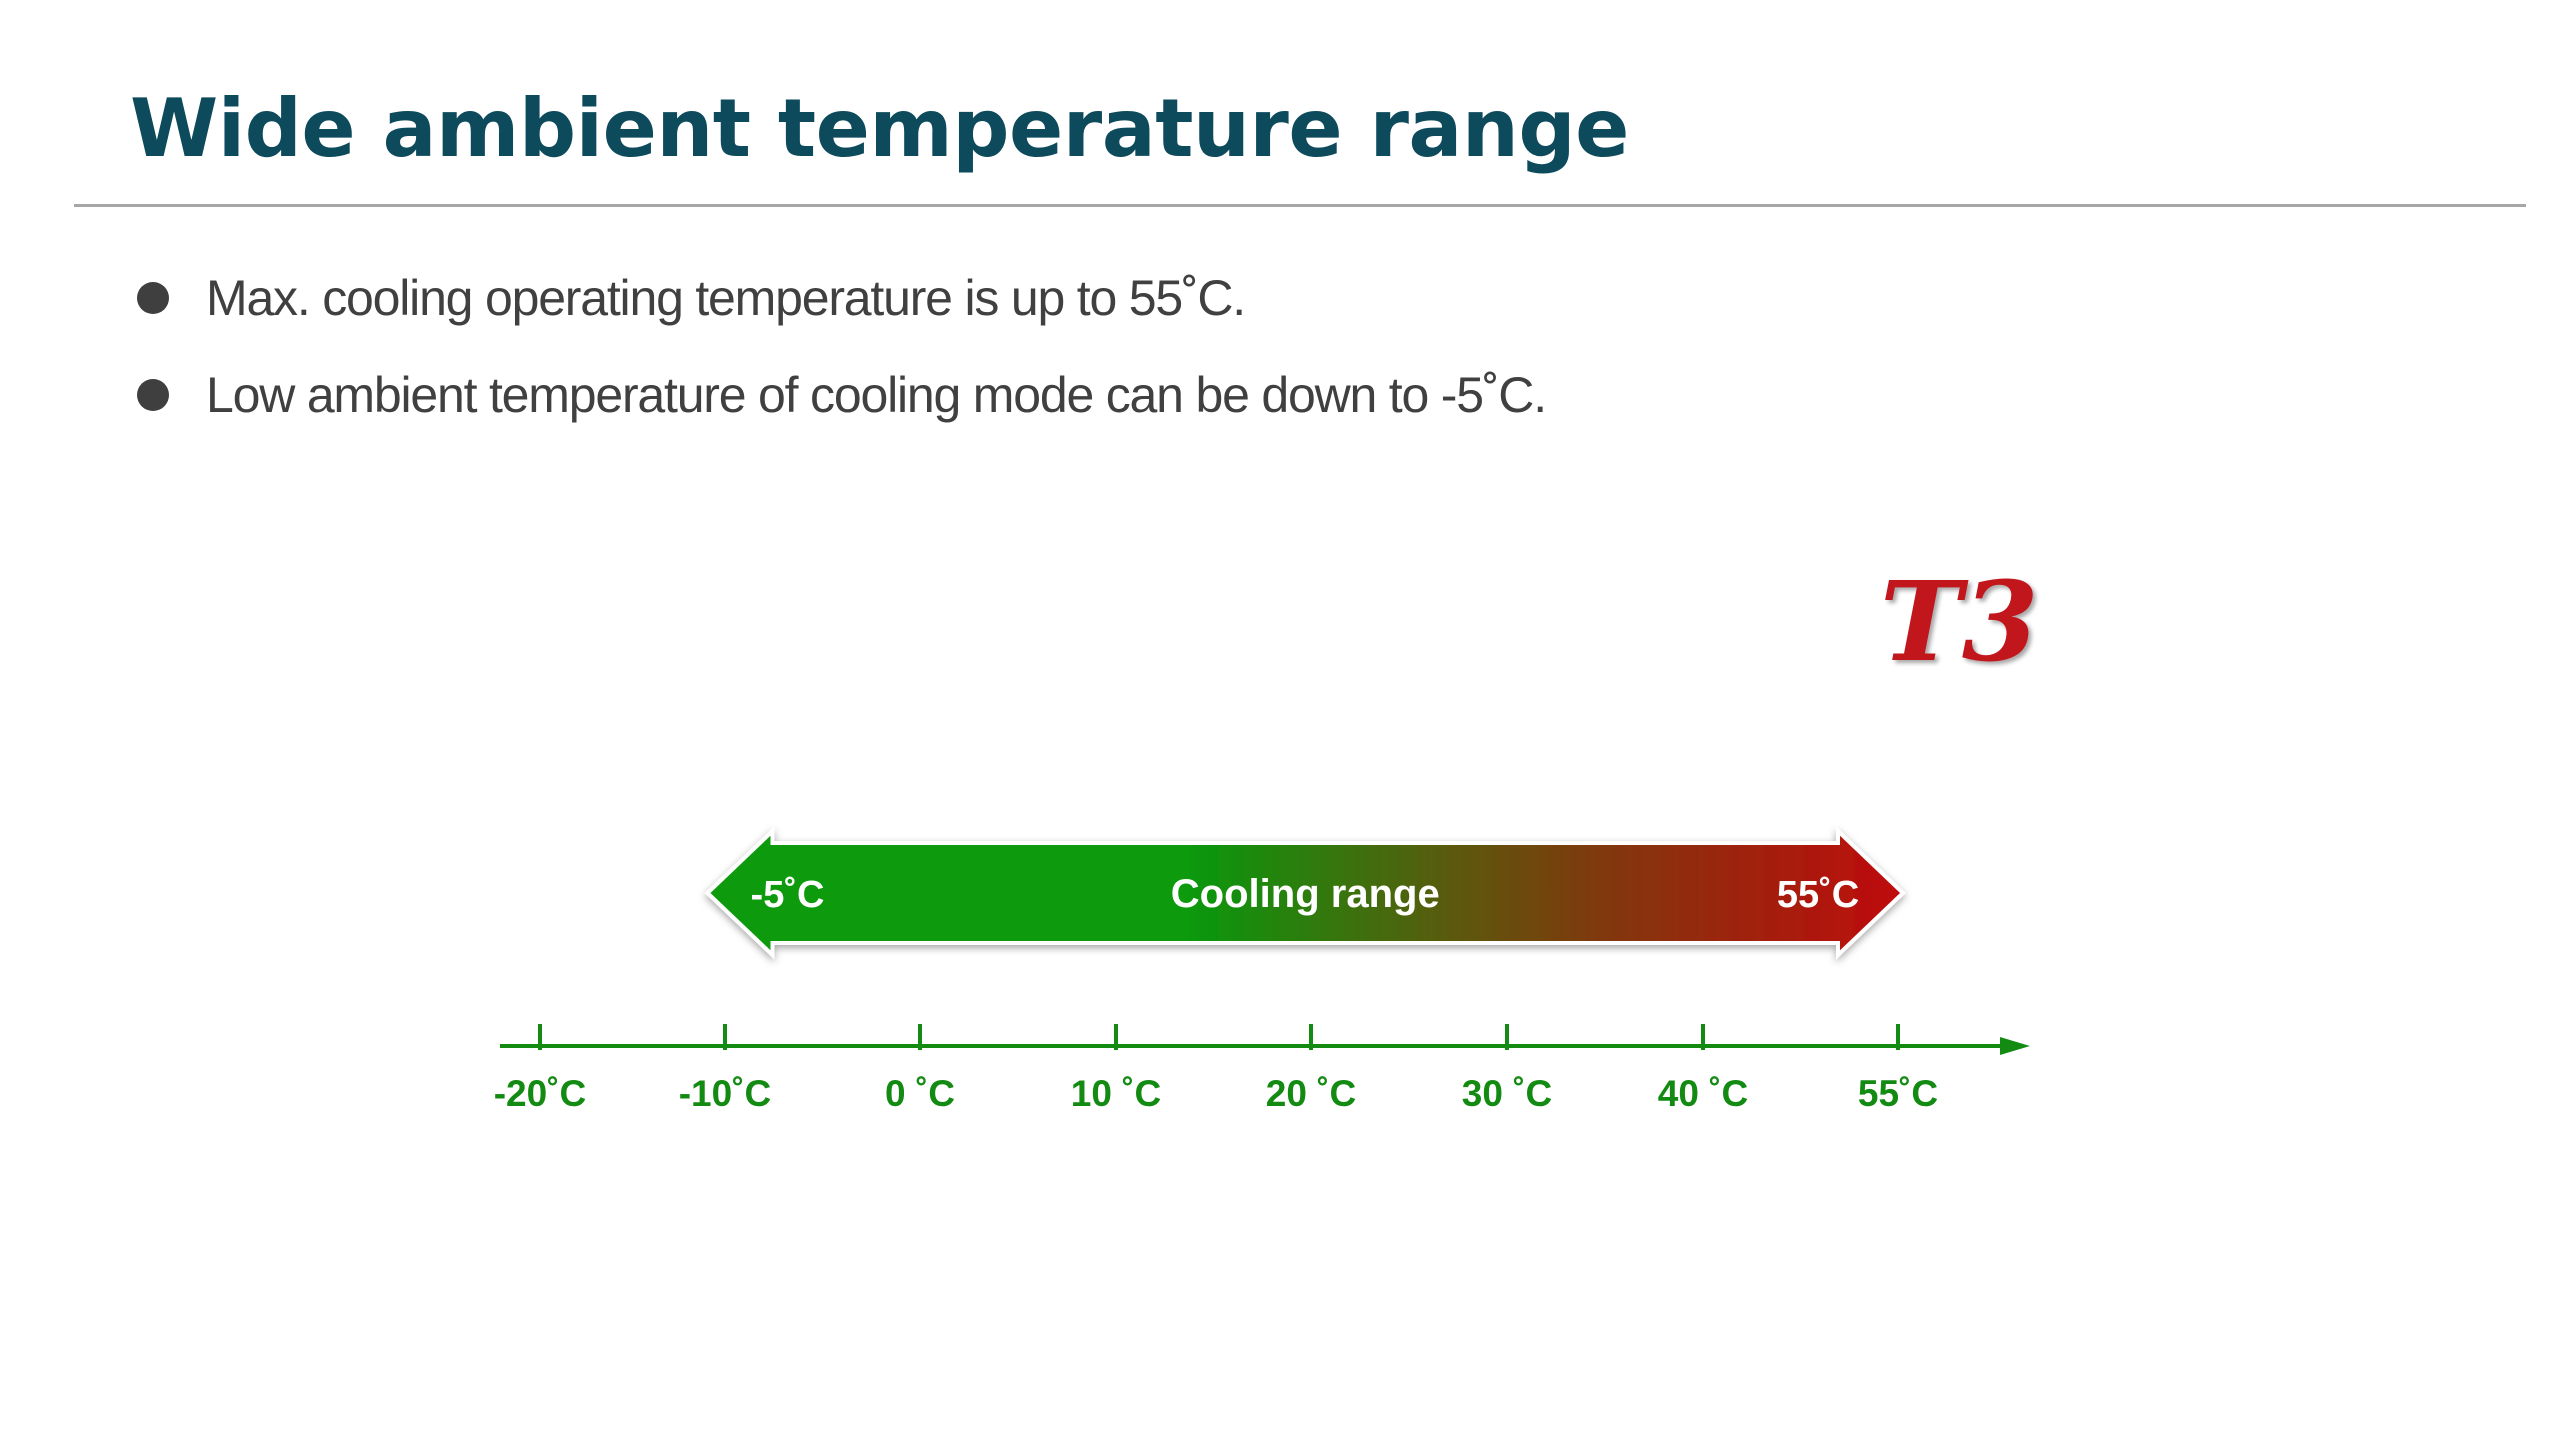 This screenshot has height=1440, width=2560. What do you see at coordinates (1818, 895) in the screenshot?
I see `range-max-label: 55˚C` at bounding box center [1818, 895].